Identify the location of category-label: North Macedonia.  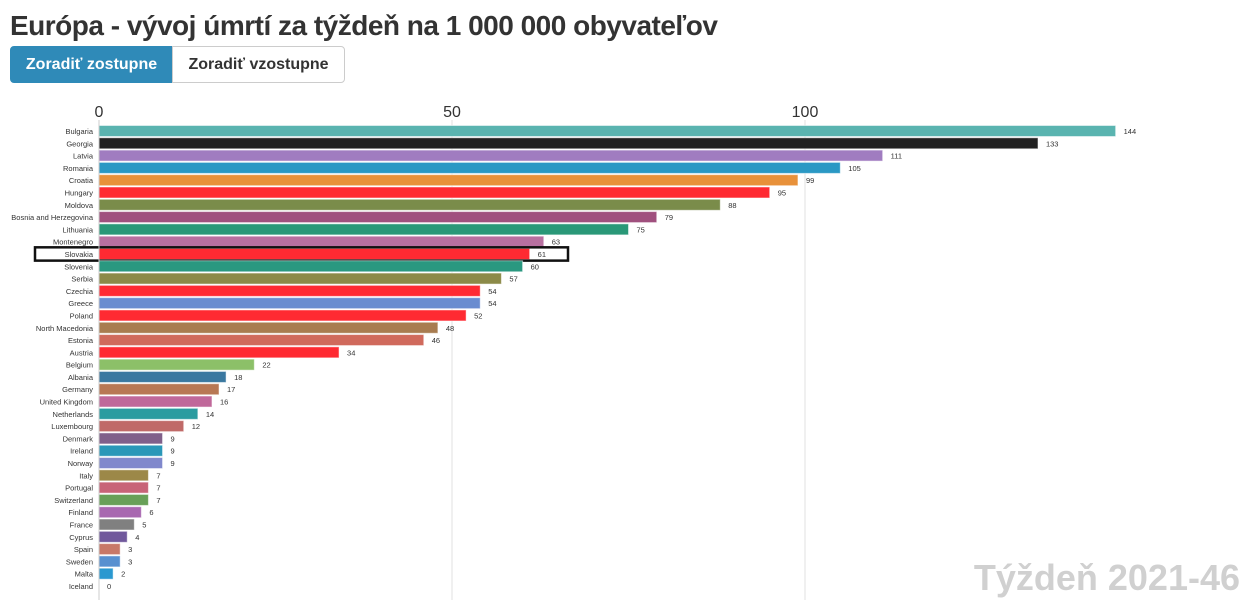
(65, 328).